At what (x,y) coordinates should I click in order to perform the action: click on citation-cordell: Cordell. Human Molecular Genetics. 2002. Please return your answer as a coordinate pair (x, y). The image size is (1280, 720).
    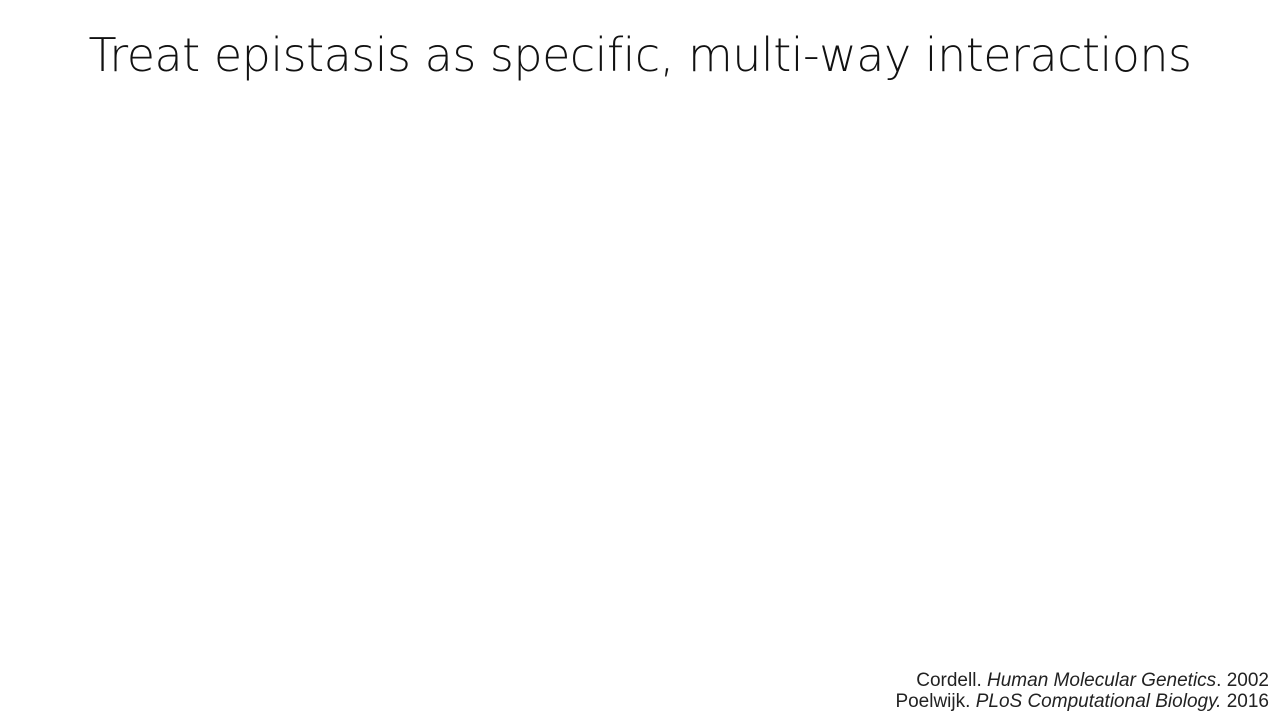
    Looking at the image, I should click on (1082, 680).